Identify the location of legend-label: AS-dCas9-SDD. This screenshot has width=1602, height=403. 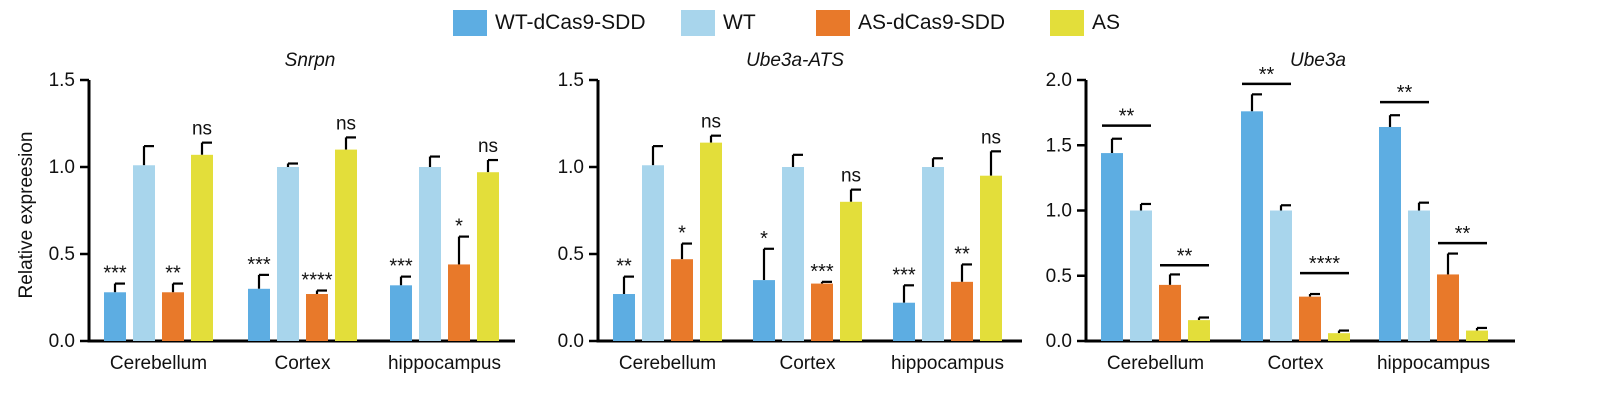
(932, 22).